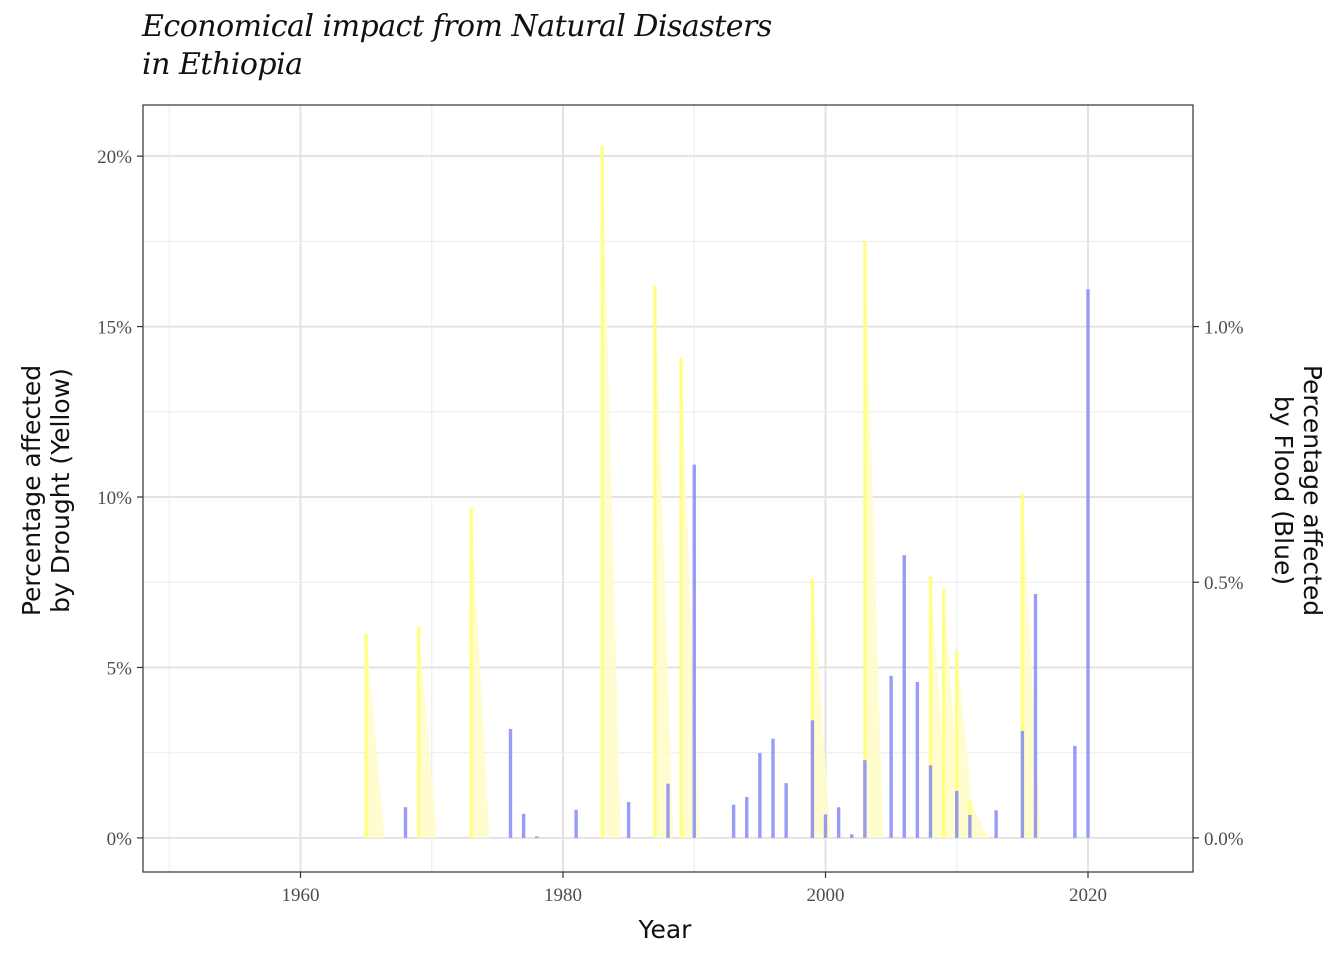  I want to click on drought-bar-1999, so click(812, 708).